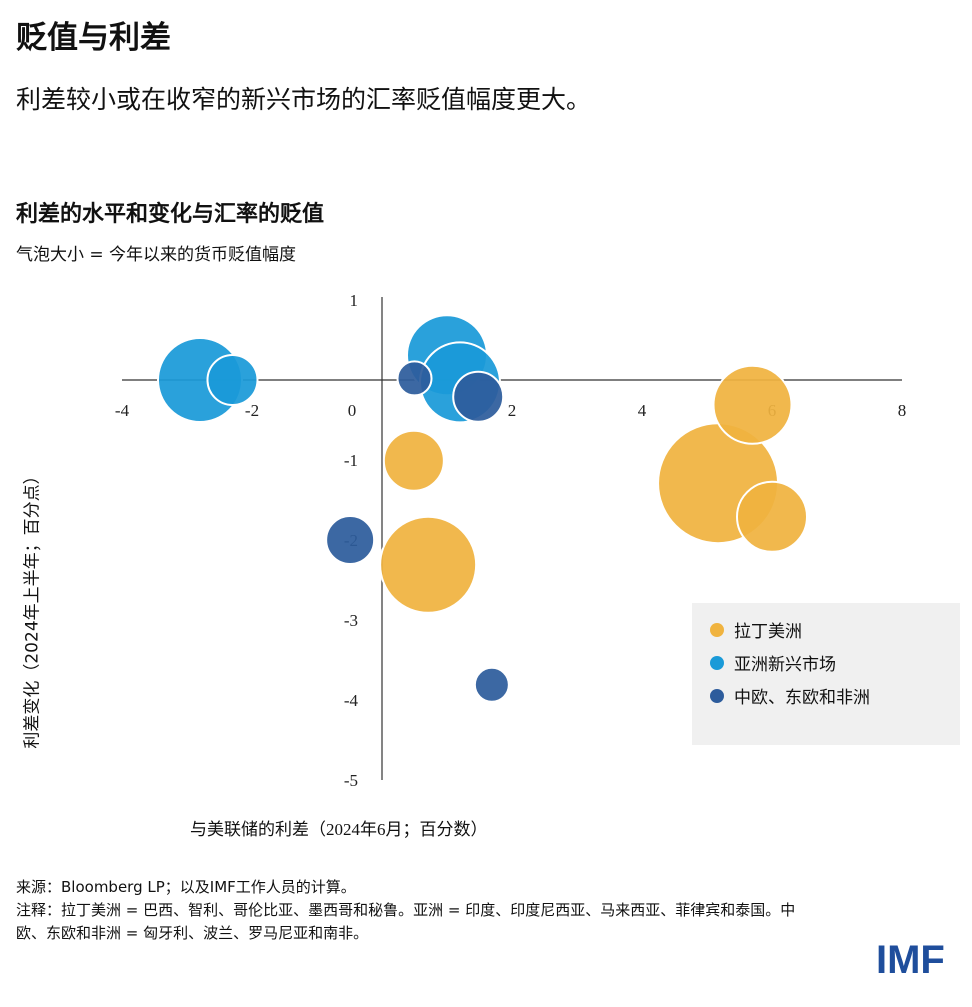 The width and height of the screenshot is (972, 1007). What do you see at coordinates (32, 608) in the screenshot?
I see `y-axis-label: 利差变化（2024年上半年；百分点）` at bounding box center [32, 608].